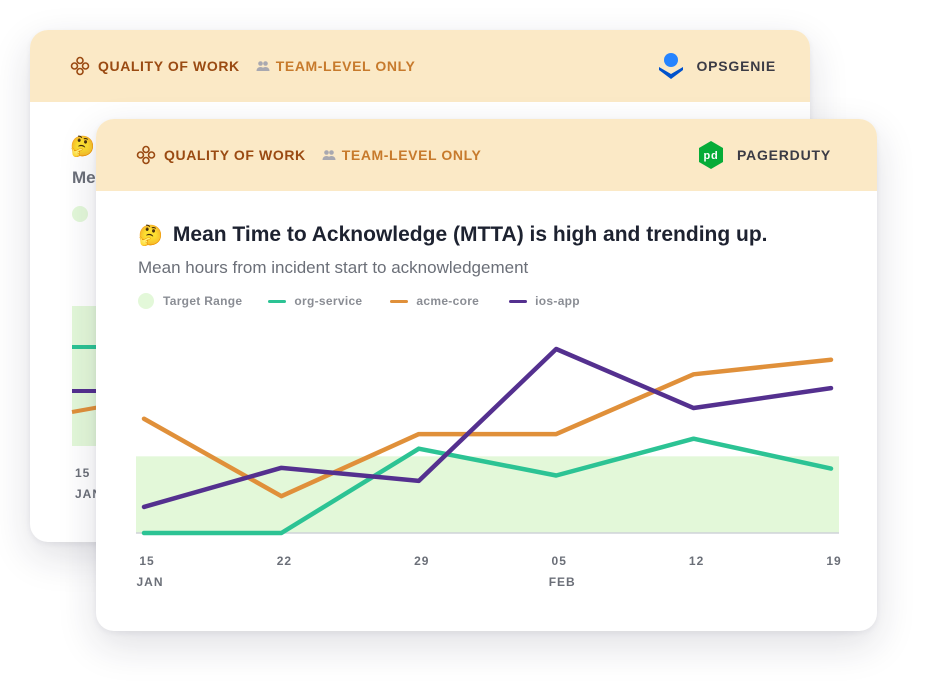 The height and width of the screenshot is (698, 944). Describe the element at coordinates (421, 561) in the screenshot. I see `x-tick-label: 29` at that location.